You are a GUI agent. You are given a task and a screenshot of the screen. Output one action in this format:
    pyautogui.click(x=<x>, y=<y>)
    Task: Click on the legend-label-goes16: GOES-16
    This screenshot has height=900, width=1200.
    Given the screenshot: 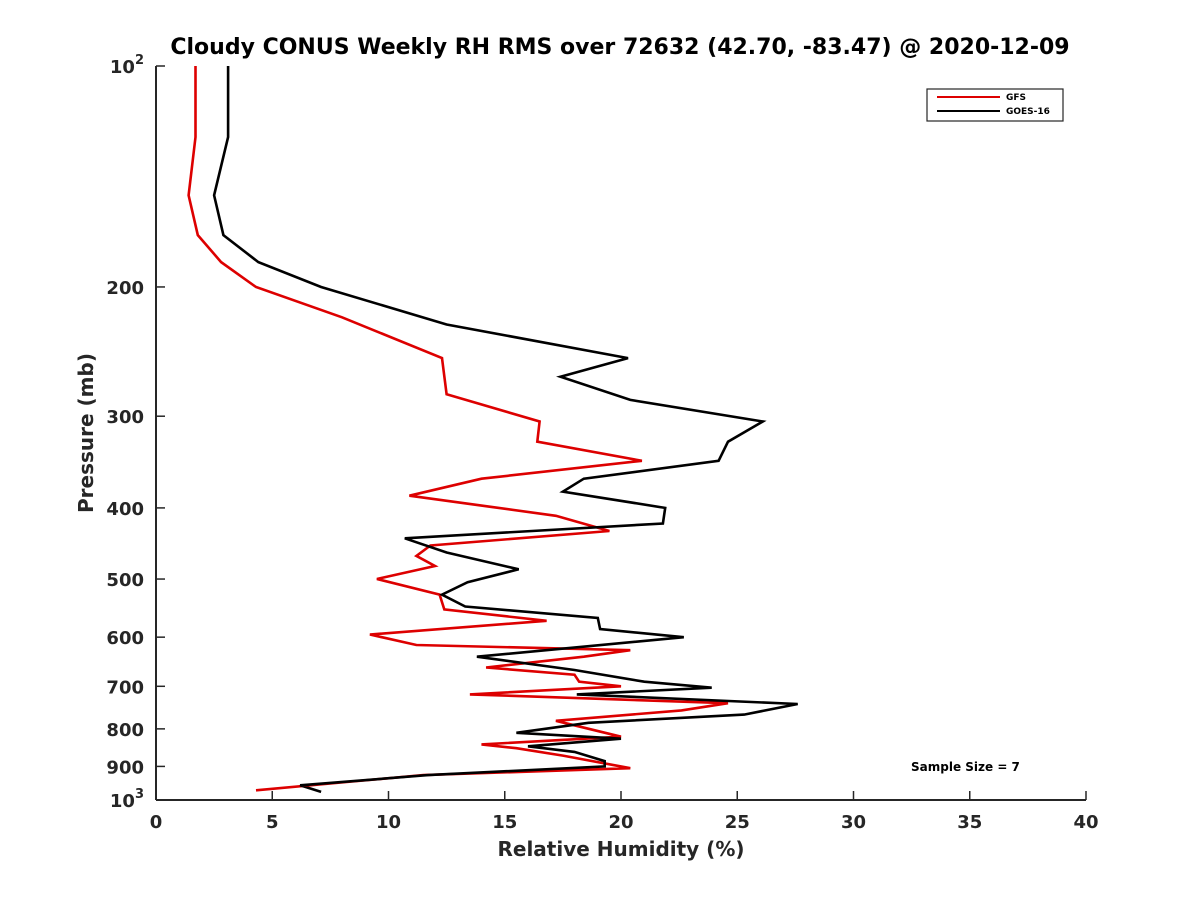 What is the action you would take?
    pyautogui.click(x=1028, y=112)
    